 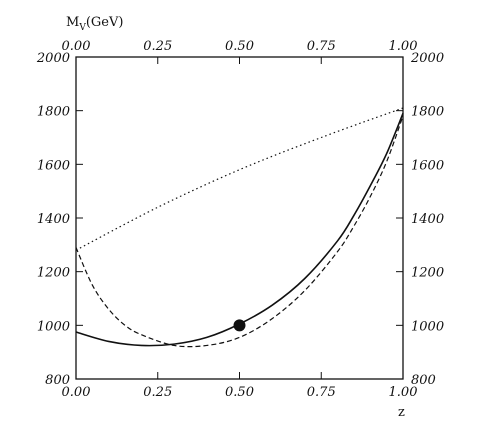 I want to click on x-tick-label-top: 1.00, so click(x=403, y=46).